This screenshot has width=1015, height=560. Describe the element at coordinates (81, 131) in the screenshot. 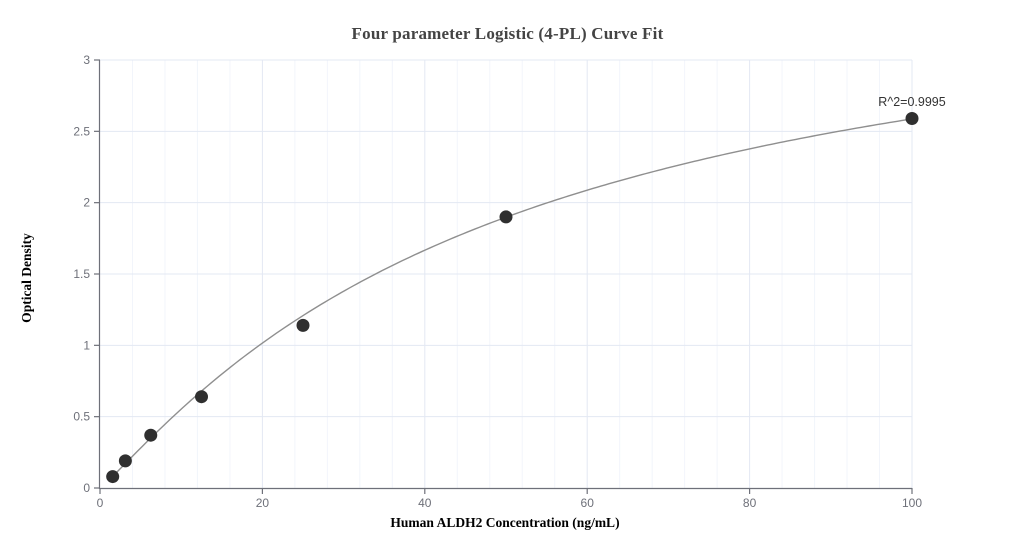

I see `y-tick-label: 2.5` at that location.